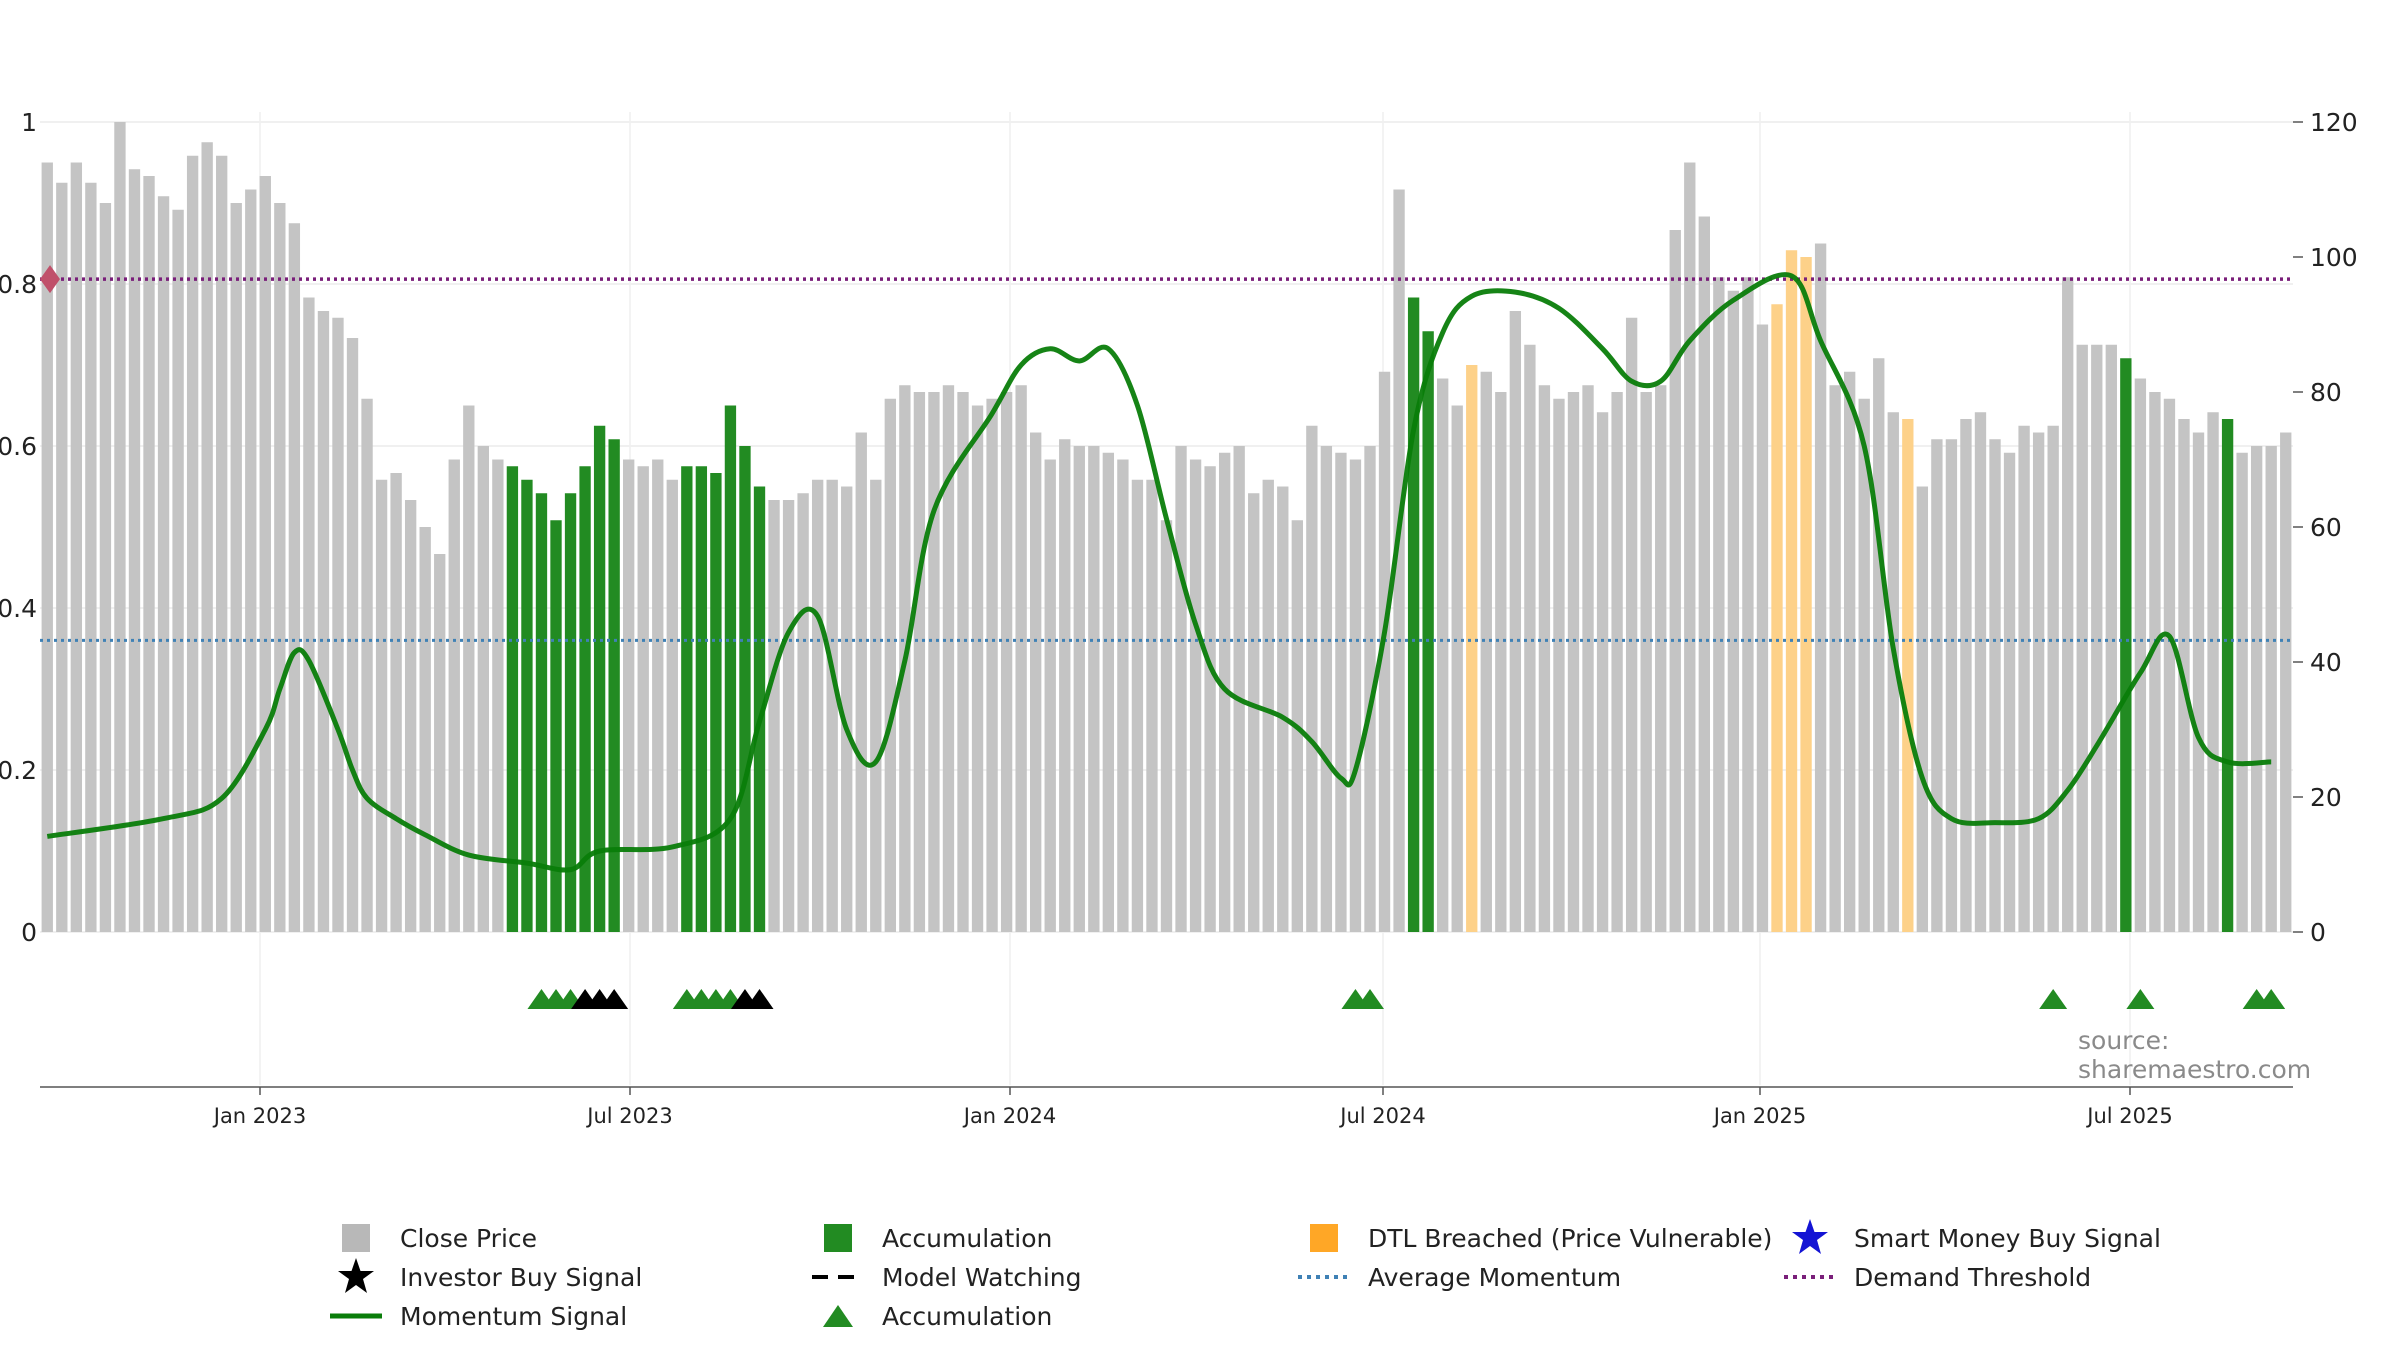 Image resolution: width=2400 pixels, height=1350 pixels. Describe the element at coordinates (29, 122) in the screenshot. I see `left-tick-label: 1` at that location.